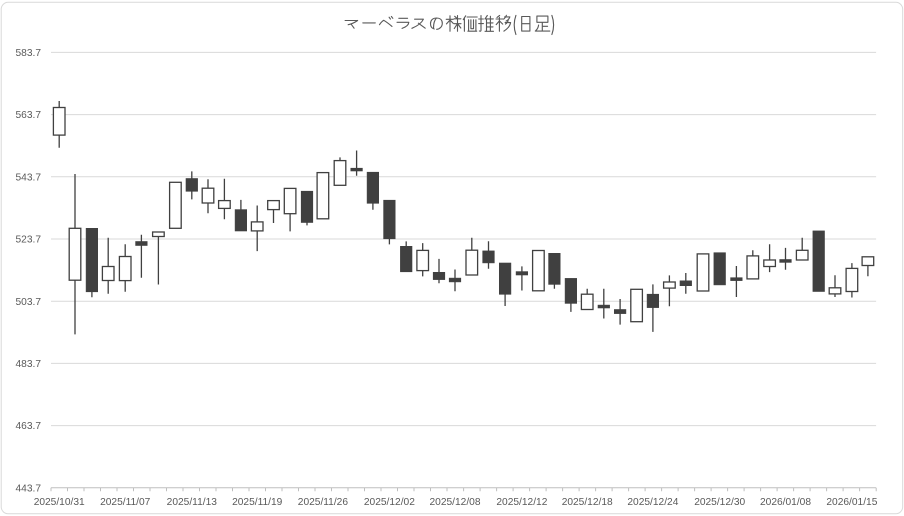 The image size is (904, 516). What do you see at coordinates (587, 502) in the screenshot?
I see `svg-text: 2025/12/18` at bounding box center [587, 502].